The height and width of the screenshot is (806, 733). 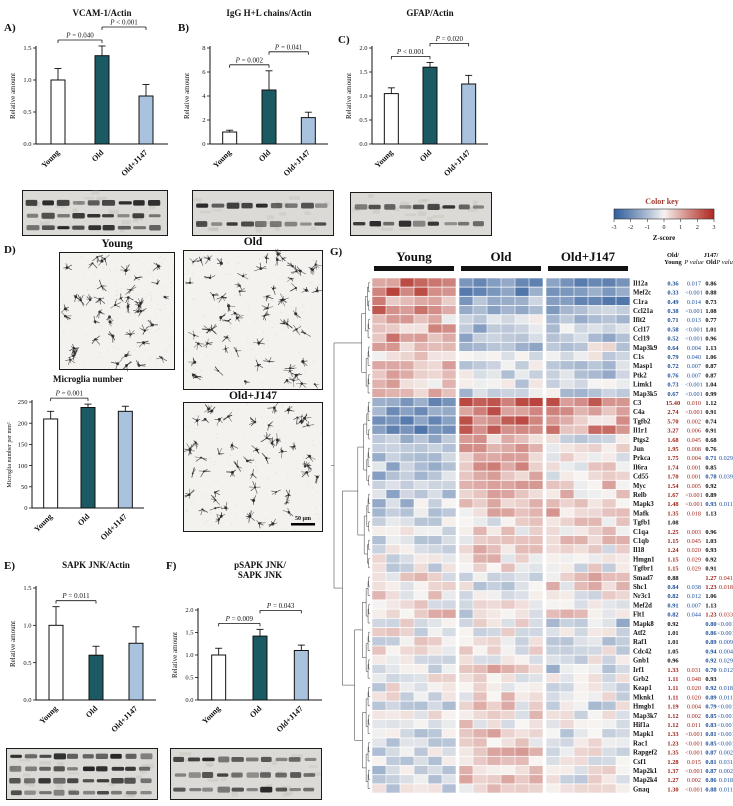 I want to click on svg-text: P = 0.040, so click(x=79, y=36).